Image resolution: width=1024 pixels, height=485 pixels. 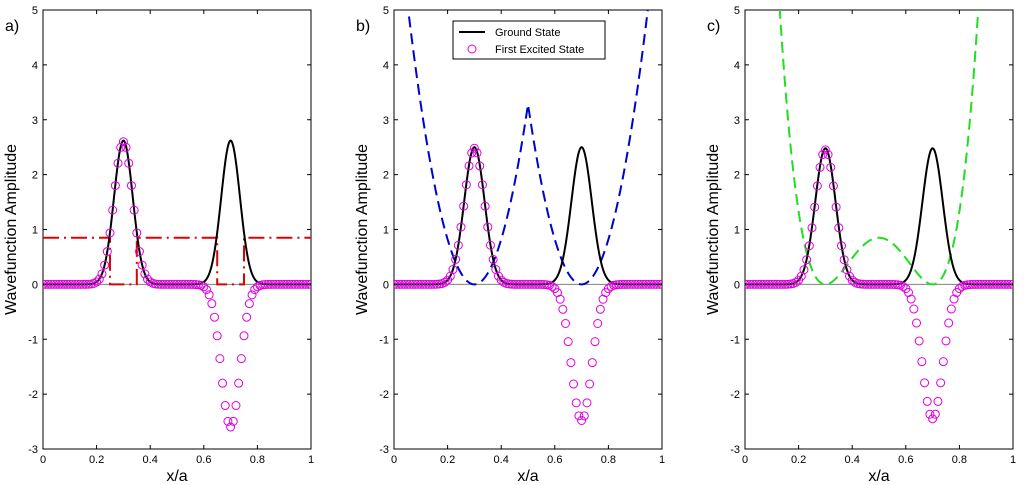 I want to click on panel-label: c), so click(x=713, y=26).